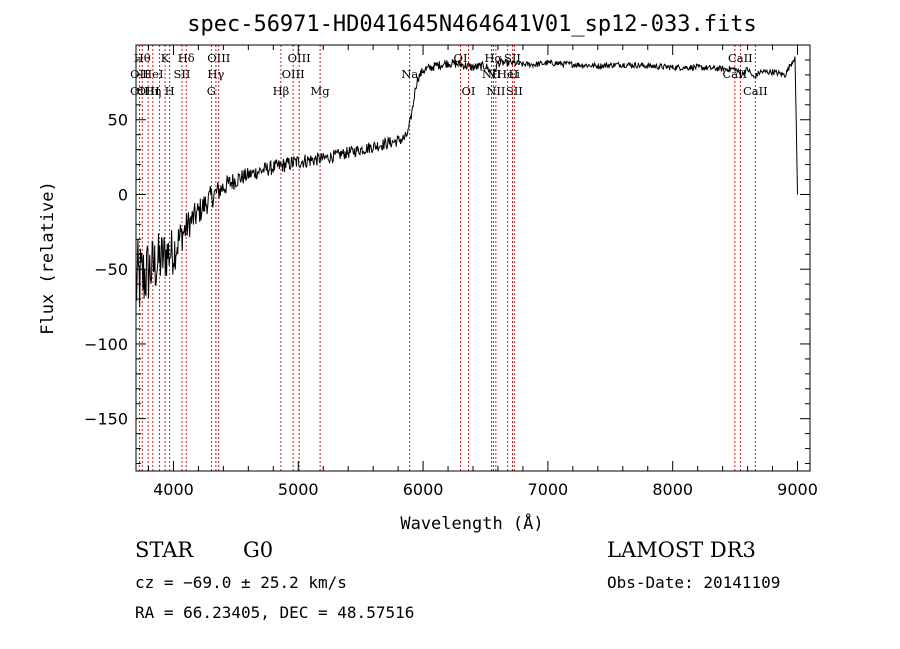 The image size is (900, 649). What do you see at coordinates (173, 489) in the screenshot?
I see `x-tick-label: 4000` at bounding box center [173, 489].